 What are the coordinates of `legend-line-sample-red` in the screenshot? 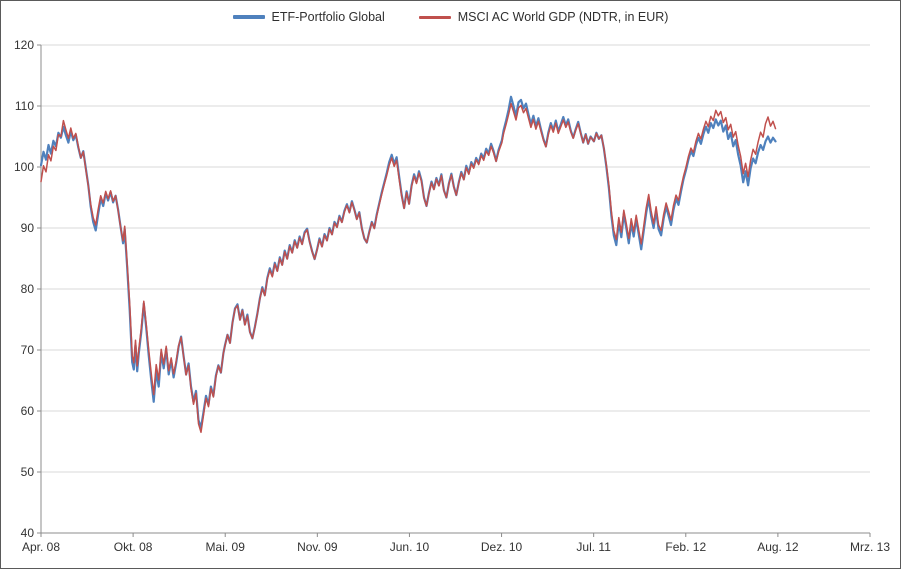 It's located at (434, 17).